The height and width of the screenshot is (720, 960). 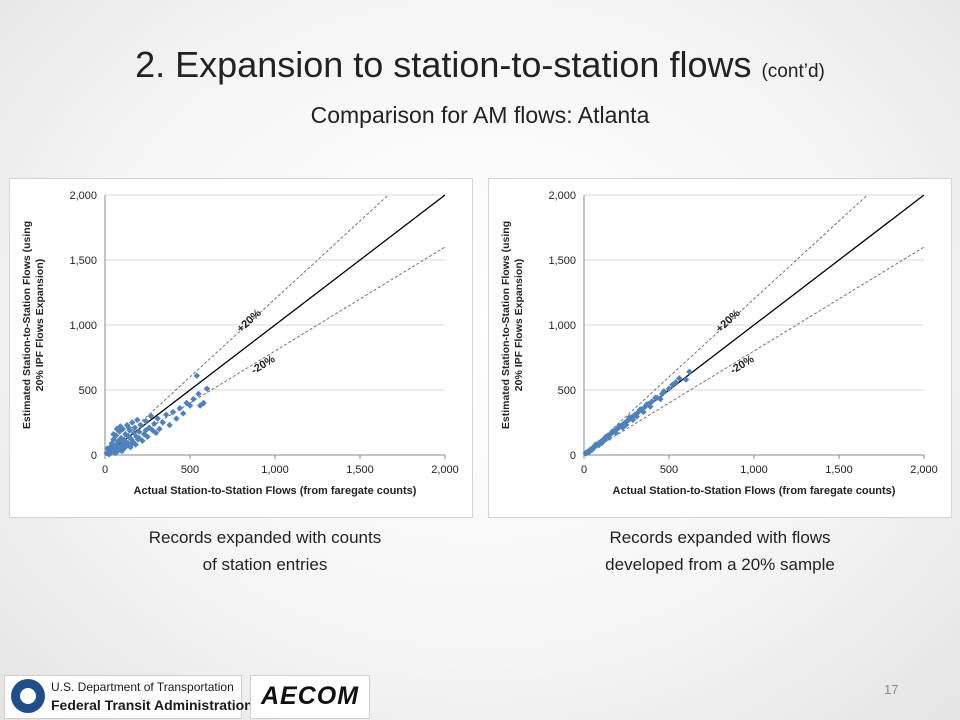 What do you see at coordinates (891, 689) in the screenshot?
I see `page-number: 17` at bounding box center [891, 689].